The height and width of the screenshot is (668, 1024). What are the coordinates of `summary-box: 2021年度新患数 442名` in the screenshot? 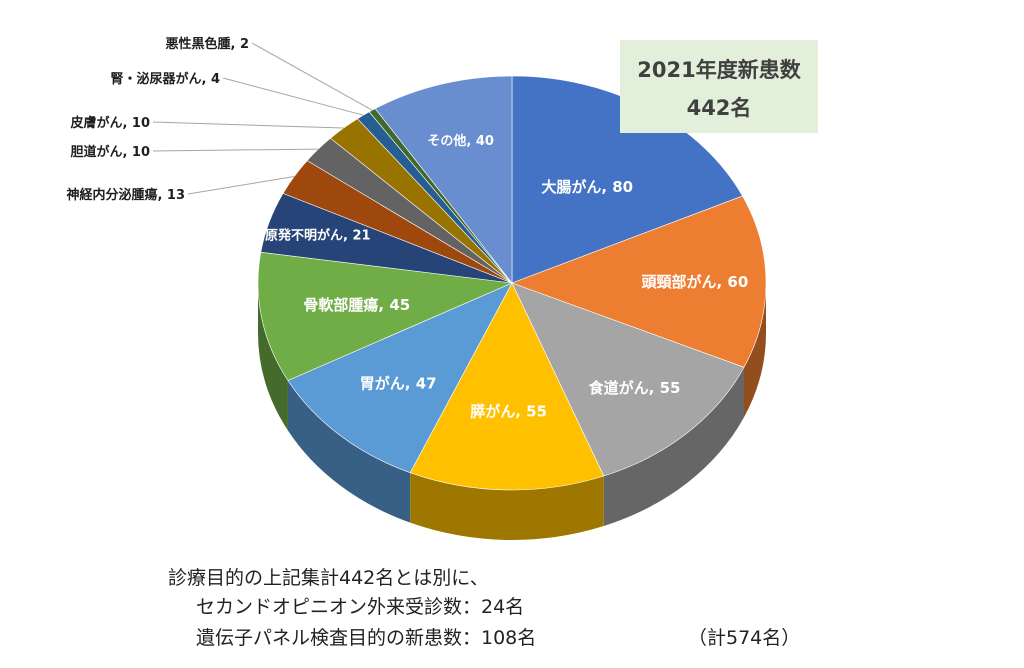 It's located at (719, 86).